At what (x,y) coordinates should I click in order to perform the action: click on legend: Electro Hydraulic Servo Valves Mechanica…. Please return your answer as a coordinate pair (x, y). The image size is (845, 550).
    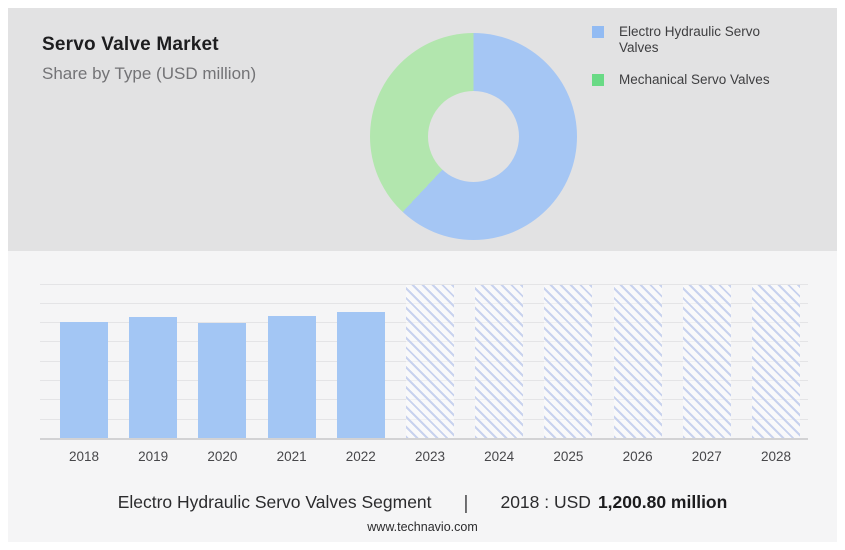
    Looking at the image, I should click on (691, 56).